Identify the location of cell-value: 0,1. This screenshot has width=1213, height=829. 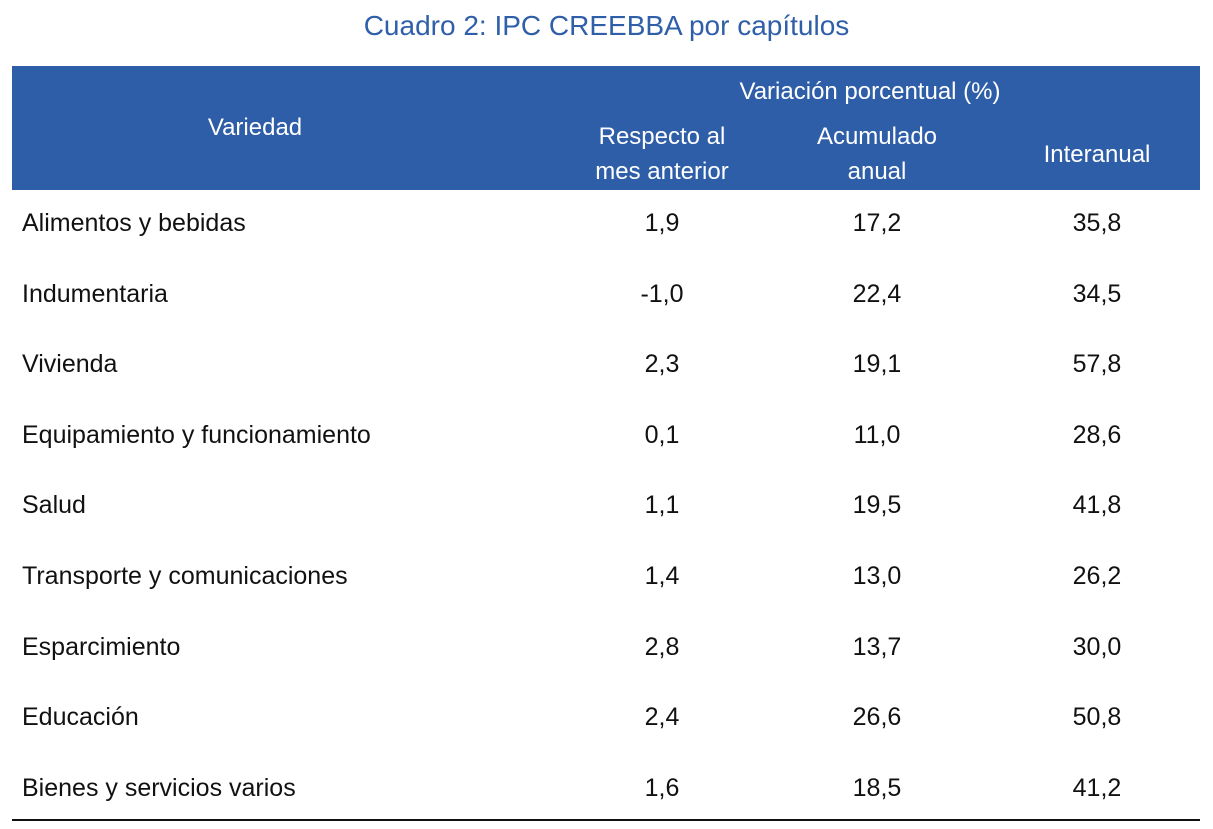
(662, 434).